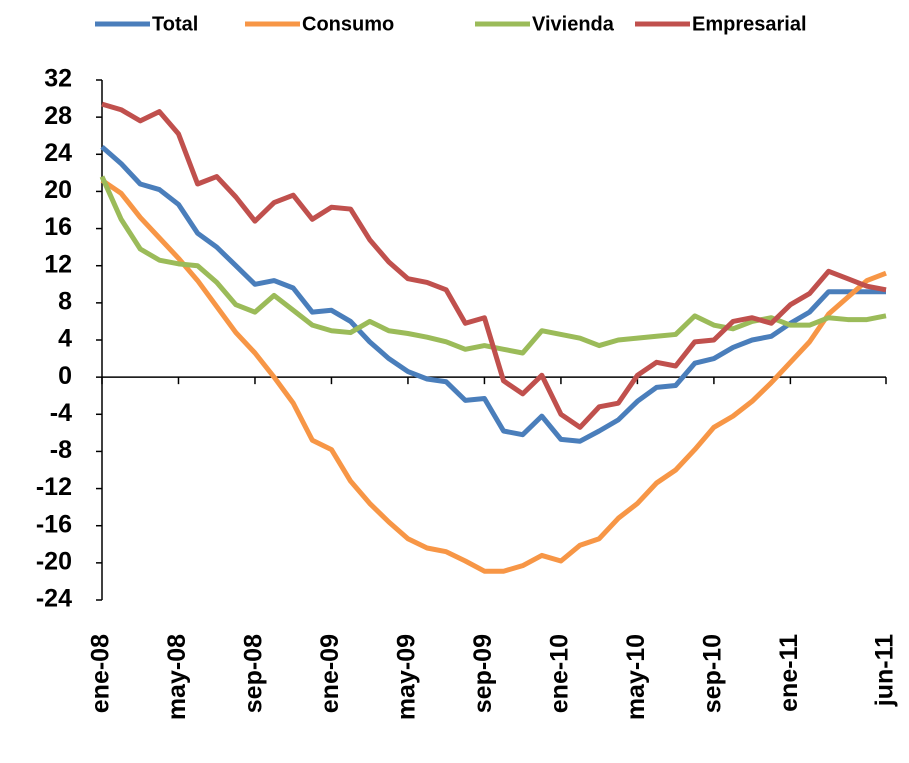  I want to click on legend-label: Consumo, so click(348, 24).